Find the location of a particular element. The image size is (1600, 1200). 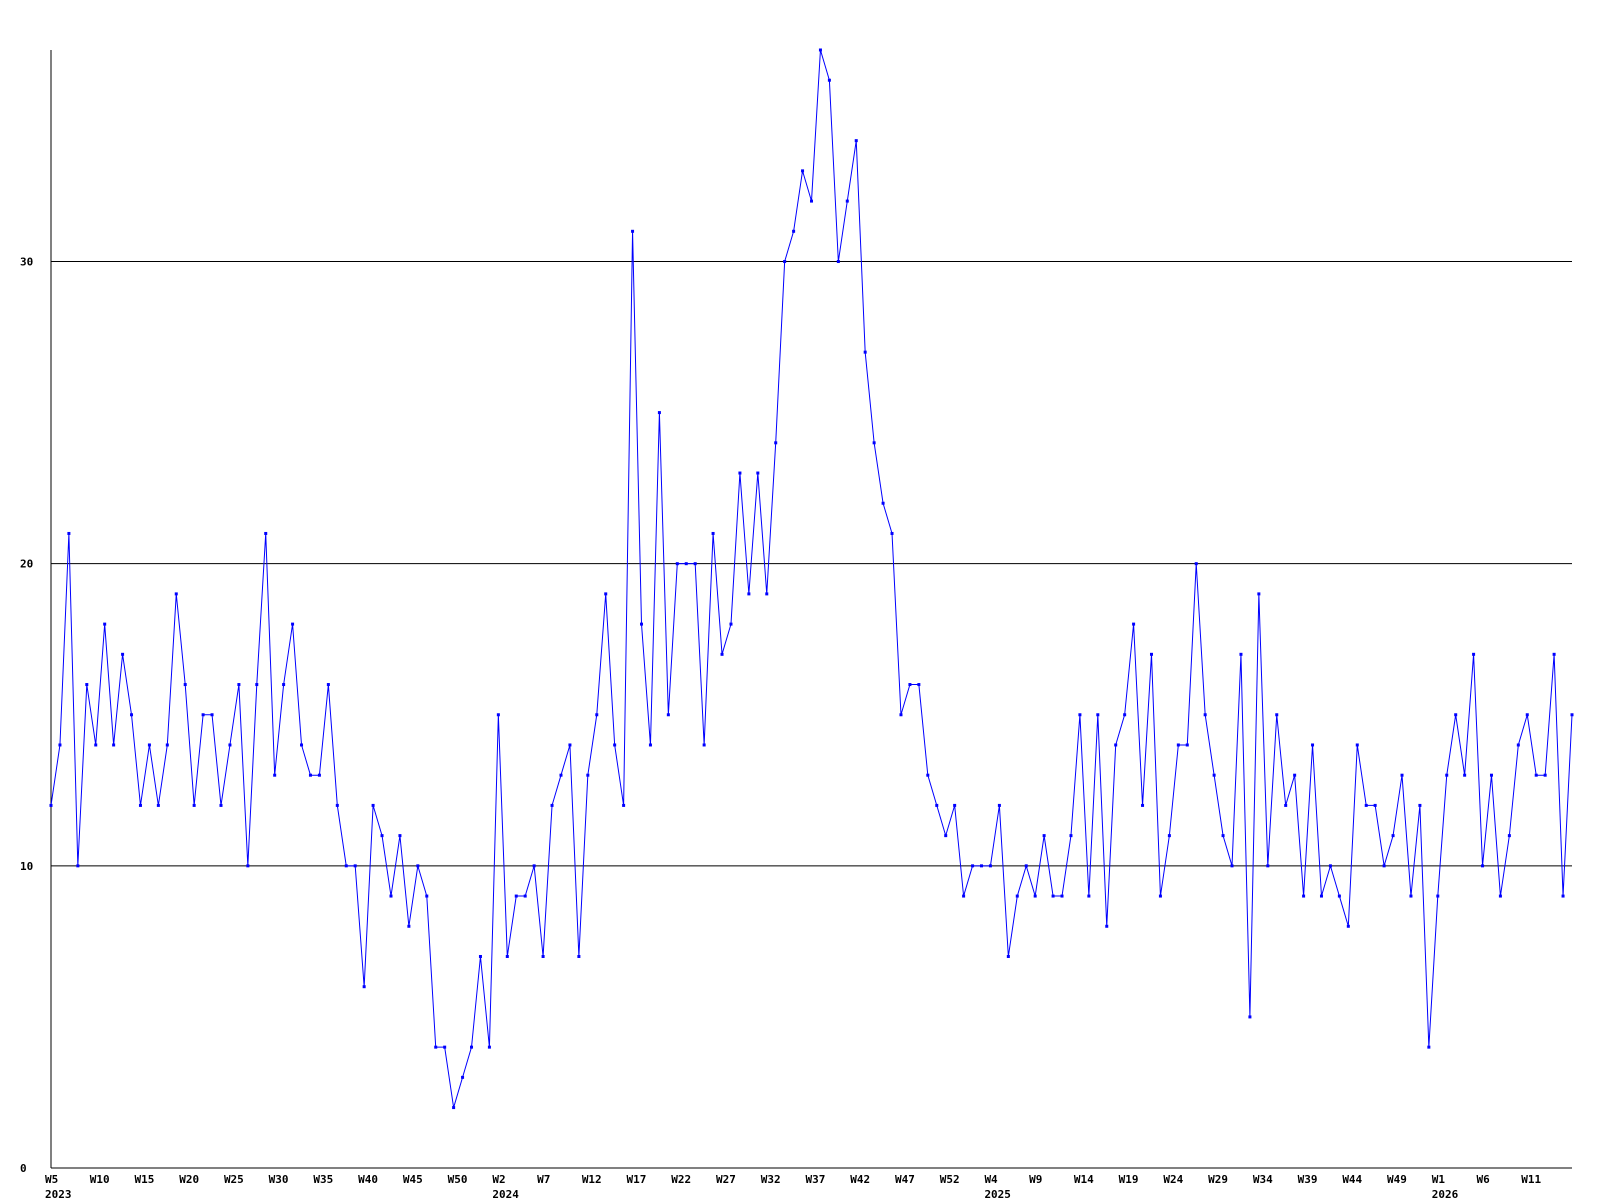

x-tick-year-label: 2025 is located at coordinates (997, 1194).